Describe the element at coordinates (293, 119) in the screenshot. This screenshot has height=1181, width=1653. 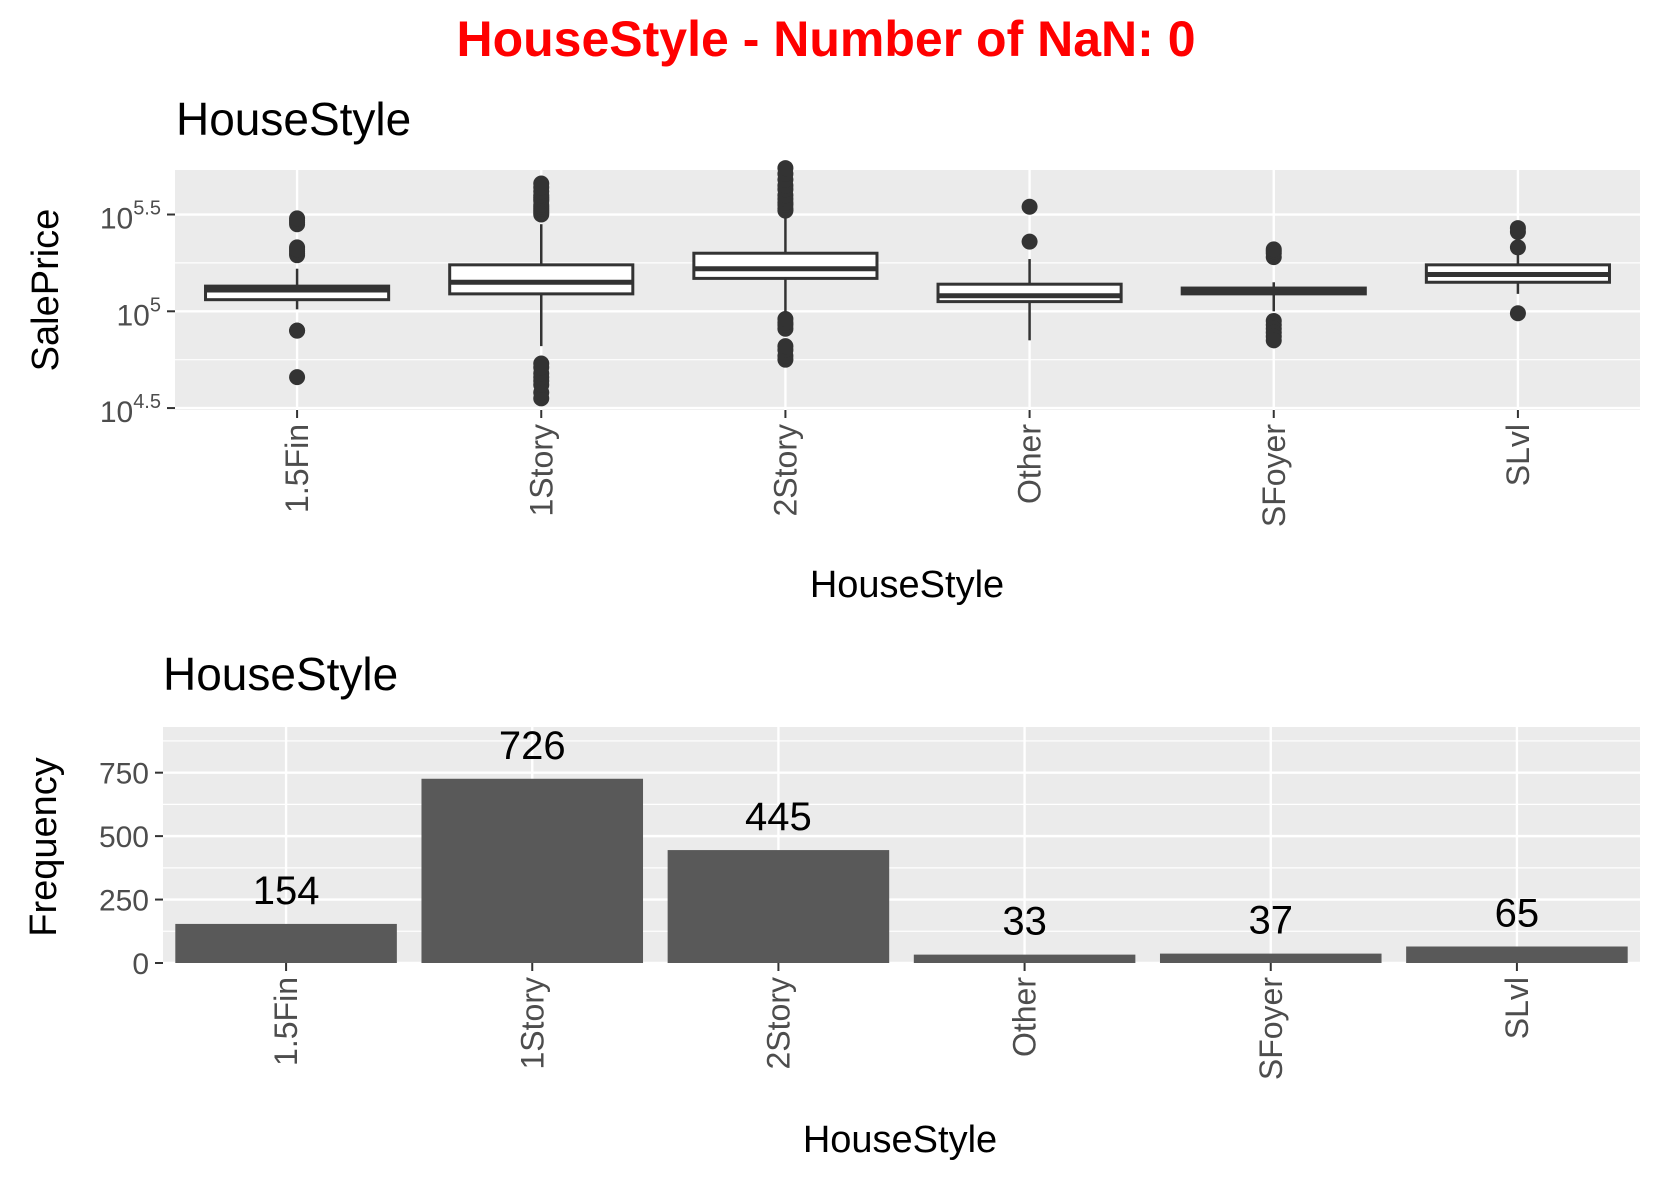
I see `boxplot-title: HouseStyle` at that location.